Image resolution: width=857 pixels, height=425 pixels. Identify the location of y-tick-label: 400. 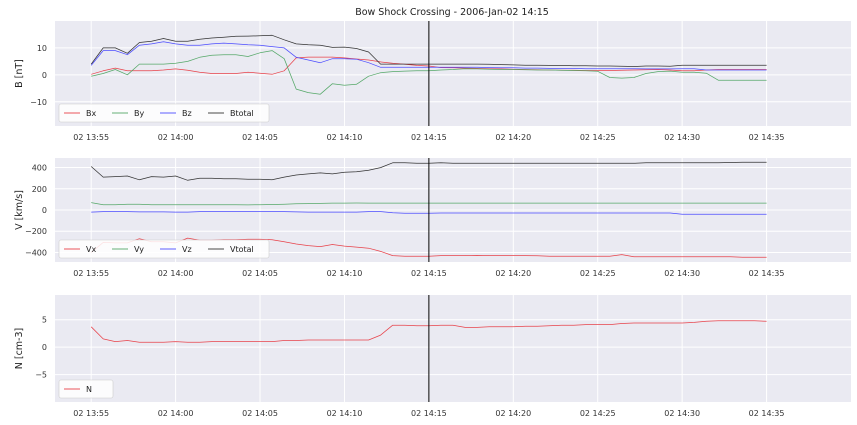
(39, 168).